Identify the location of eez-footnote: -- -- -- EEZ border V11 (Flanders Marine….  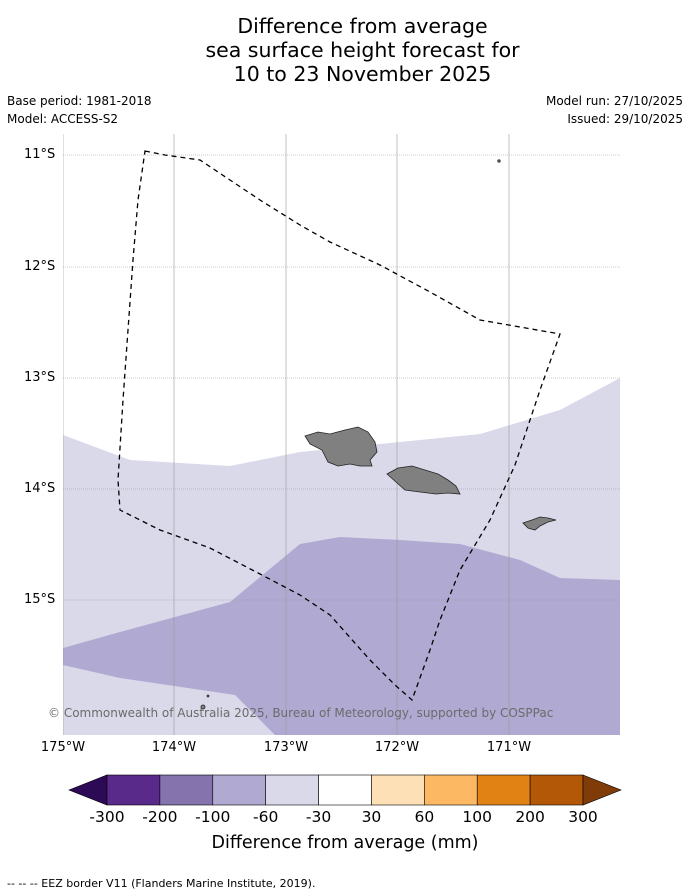
(161, 883).